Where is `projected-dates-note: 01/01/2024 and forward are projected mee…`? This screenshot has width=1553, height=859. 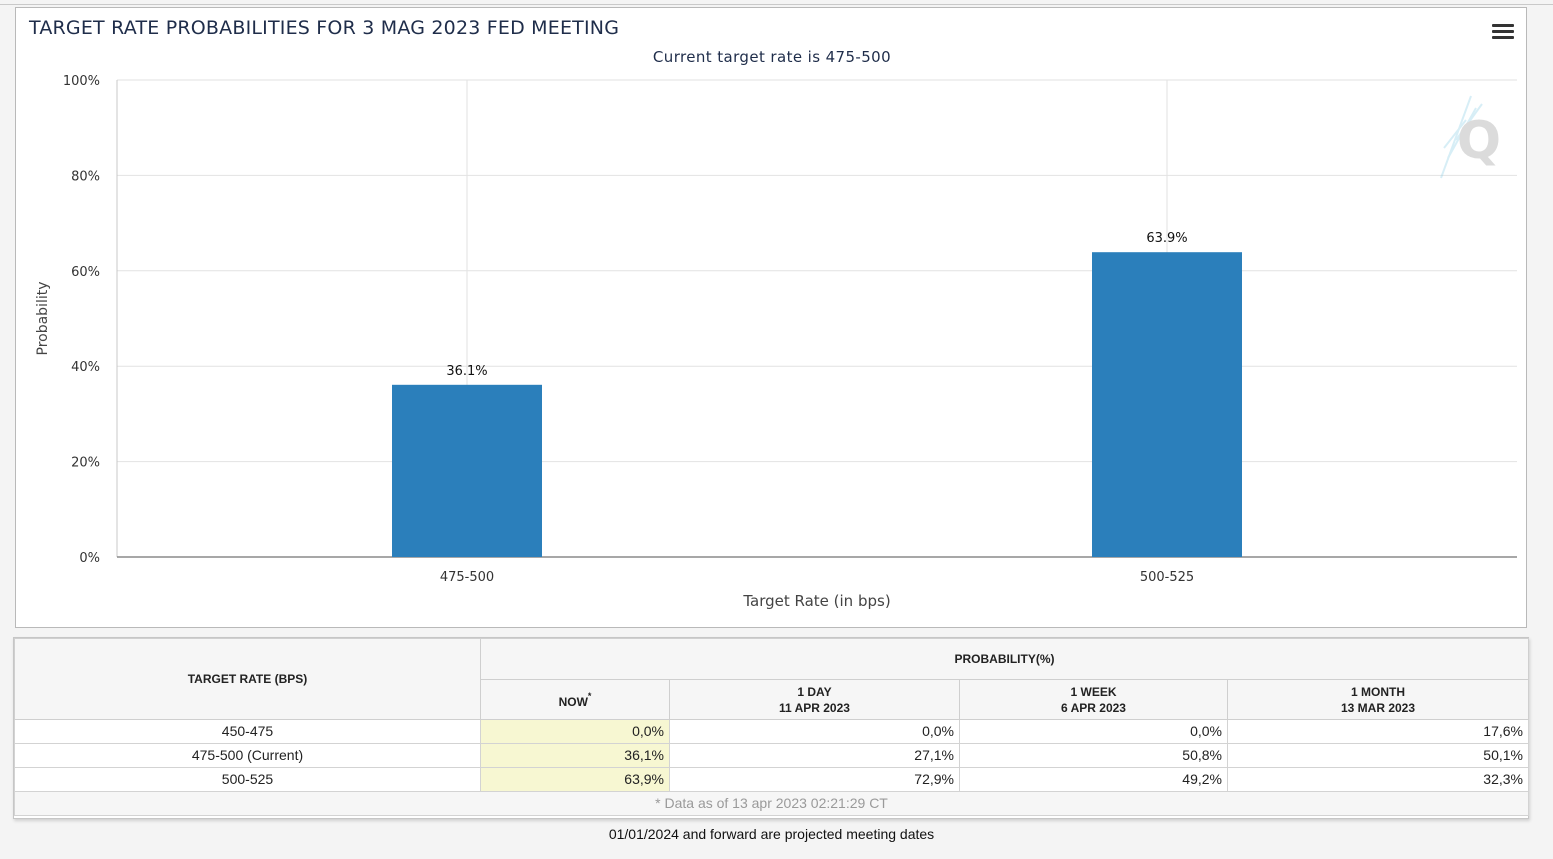
projected-dates-note: 01/01/2024 and forward are projected mee… is located at coordinates (771, 834).